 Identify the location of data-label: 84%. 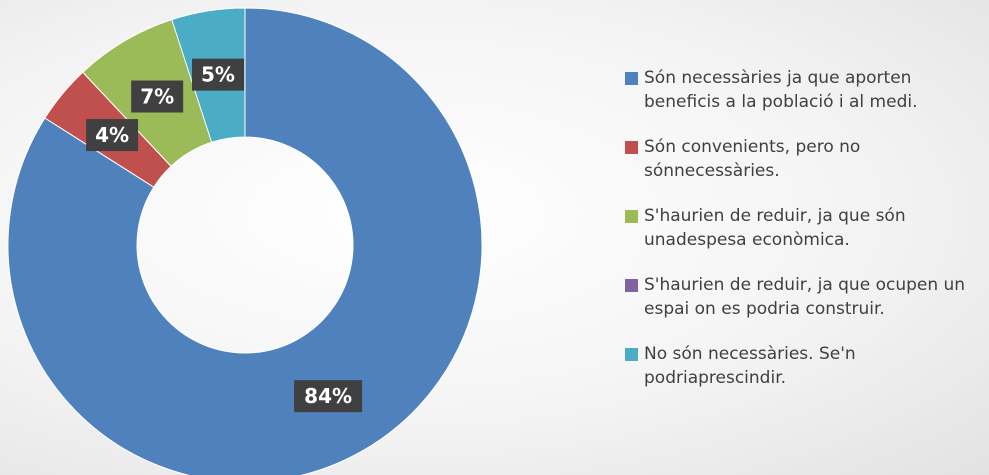
(328, 396).